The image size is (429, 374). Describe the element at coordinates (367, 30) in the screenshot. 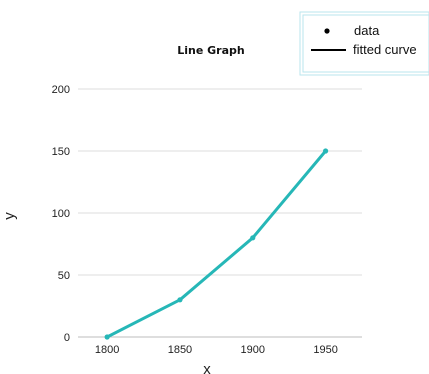

I see `legend-entry-data: data` at that location.